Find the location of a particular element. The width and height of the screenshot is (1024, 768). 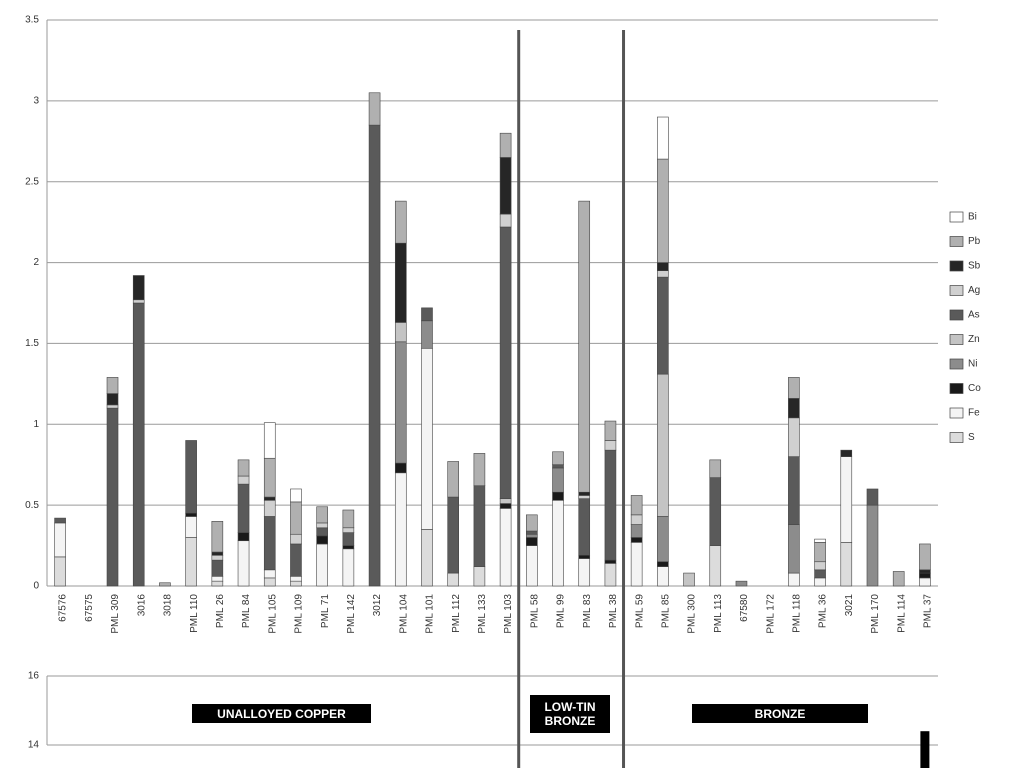

x-tick-label: PML 58 is located at coordinates (534, 611).